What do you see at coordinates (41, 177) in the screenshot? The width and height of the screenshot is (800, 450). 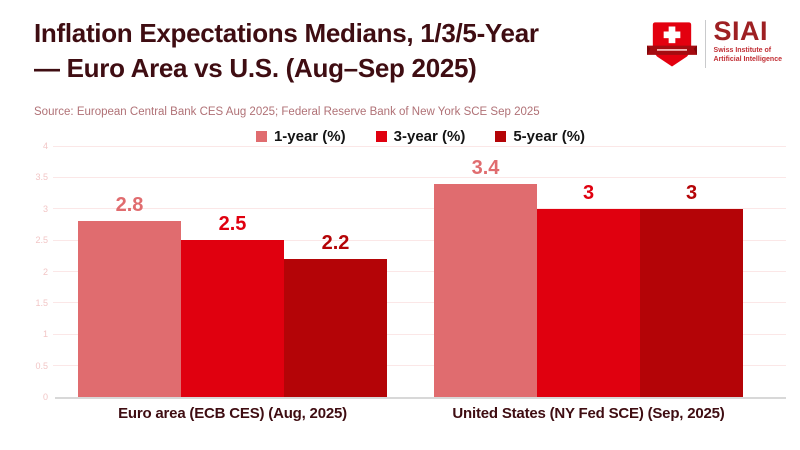 I see `y-axis-tick-label: 3.5` at bounding box center [41, 177].